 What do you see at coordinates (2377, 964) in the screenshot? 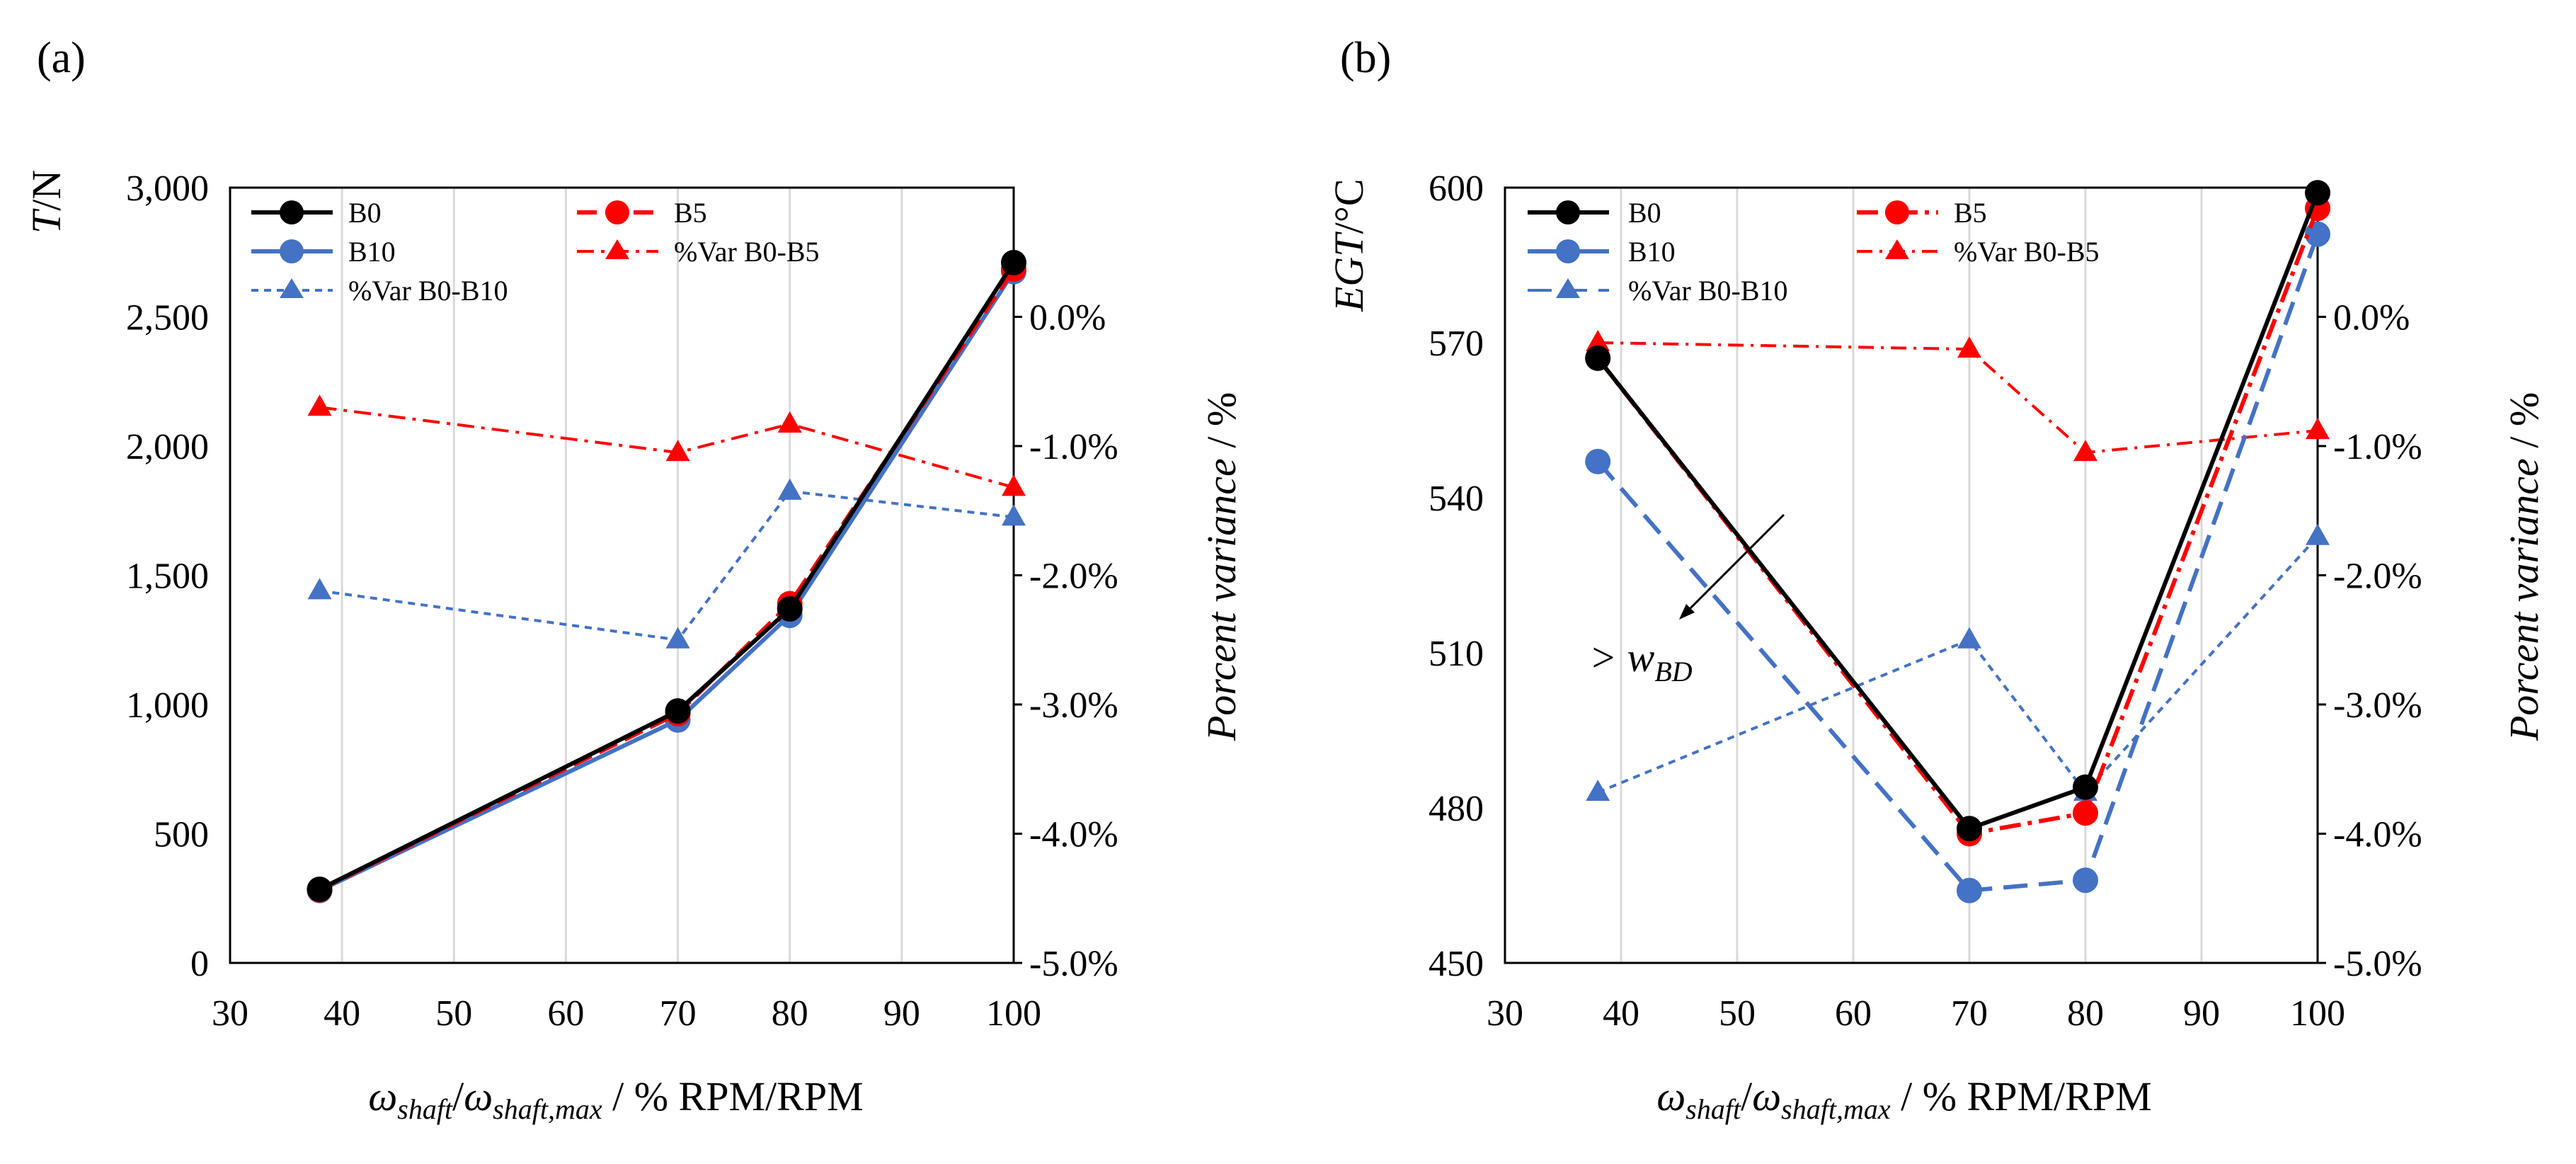
I see `panel-b-y-right-tick-label: -5.0%` at bounding box center [2377, 964].